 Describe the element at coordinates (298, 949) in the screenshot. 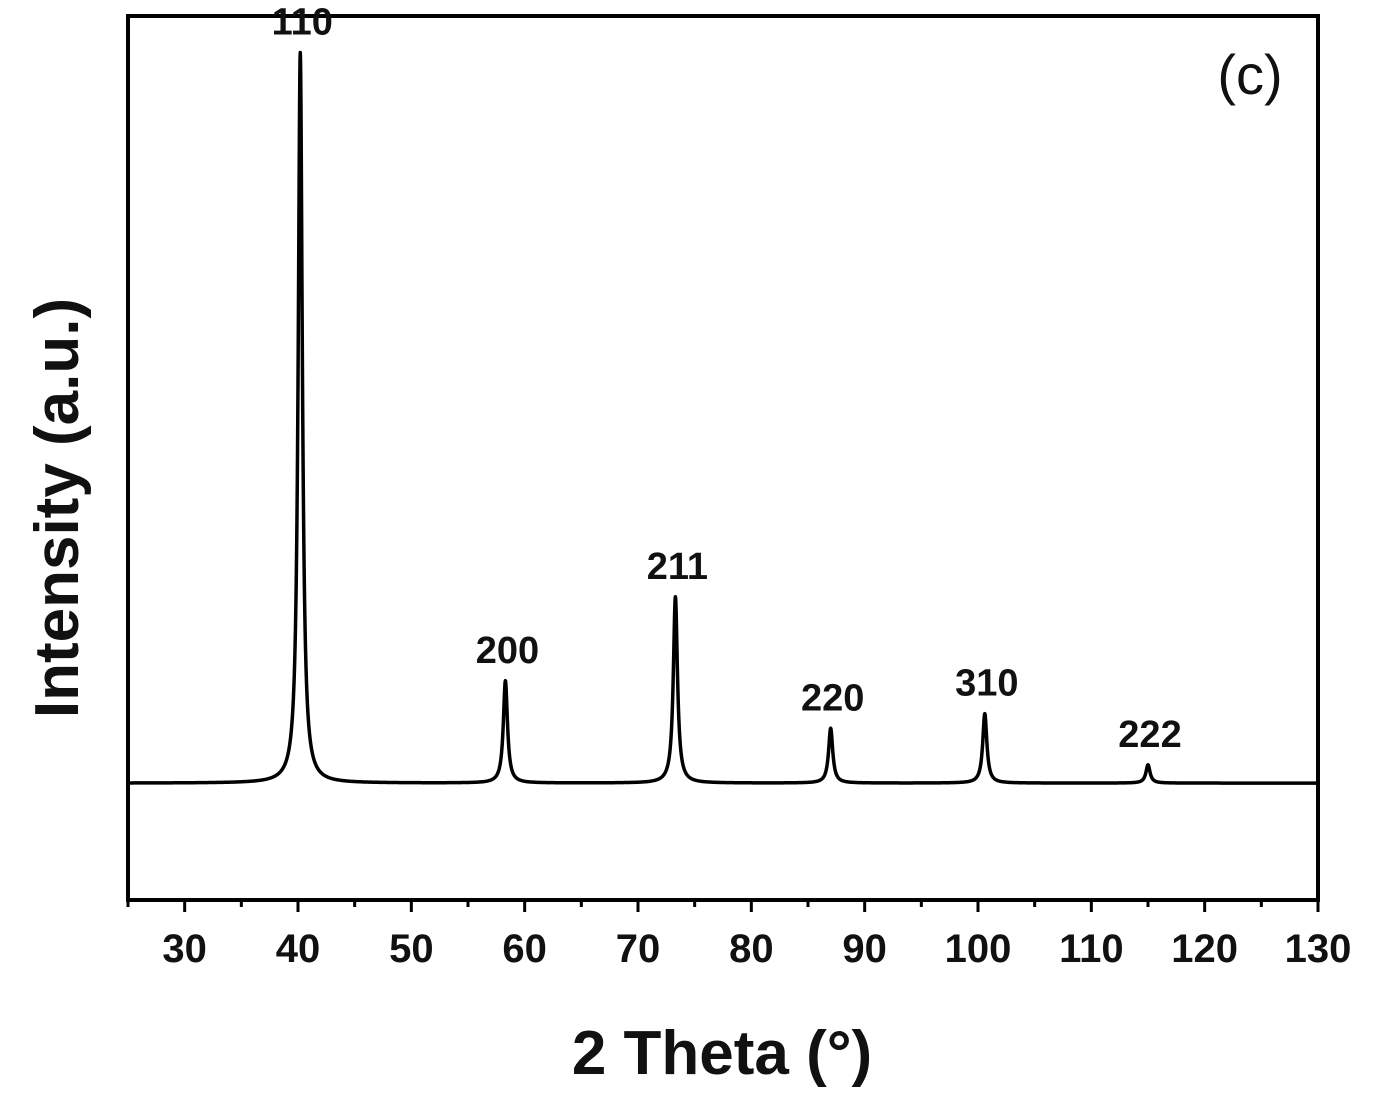

I see `x-tick-label: 40` at that location.